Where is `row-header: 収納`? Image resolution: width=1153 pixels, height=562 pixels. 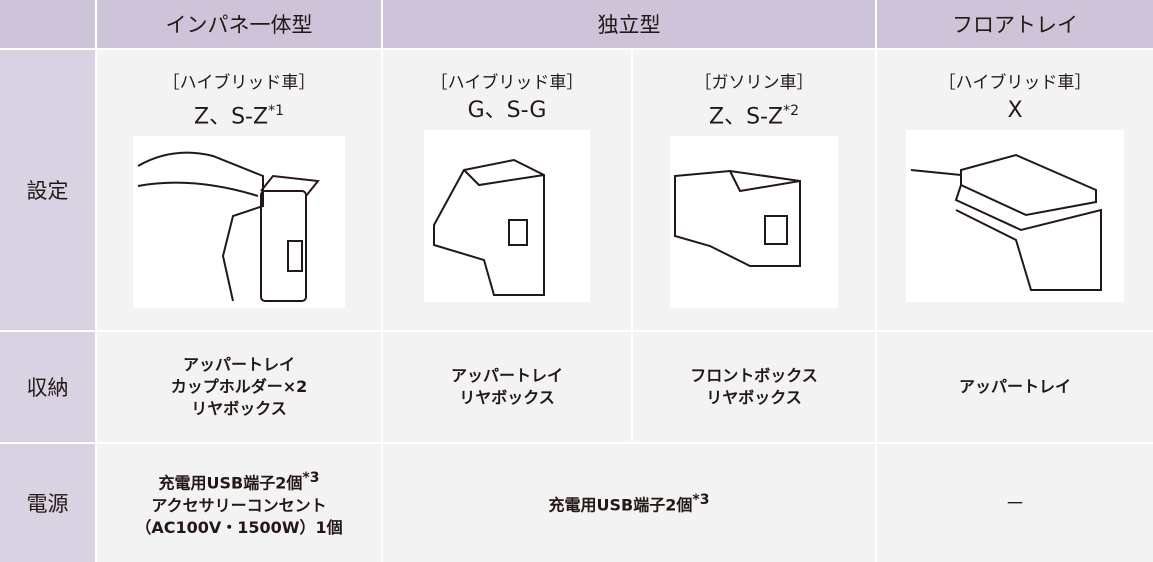
row-header: 収納 is located at coordinates (47, 387).